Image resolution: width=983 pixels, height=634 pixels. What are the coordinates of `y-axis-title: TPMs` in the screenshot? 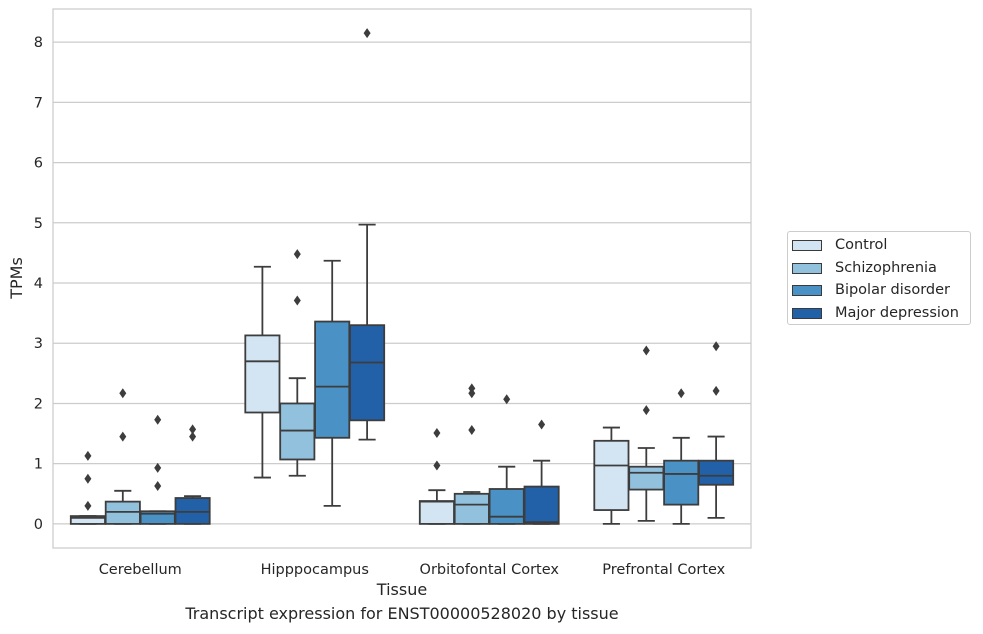 It's located at (16, 278).